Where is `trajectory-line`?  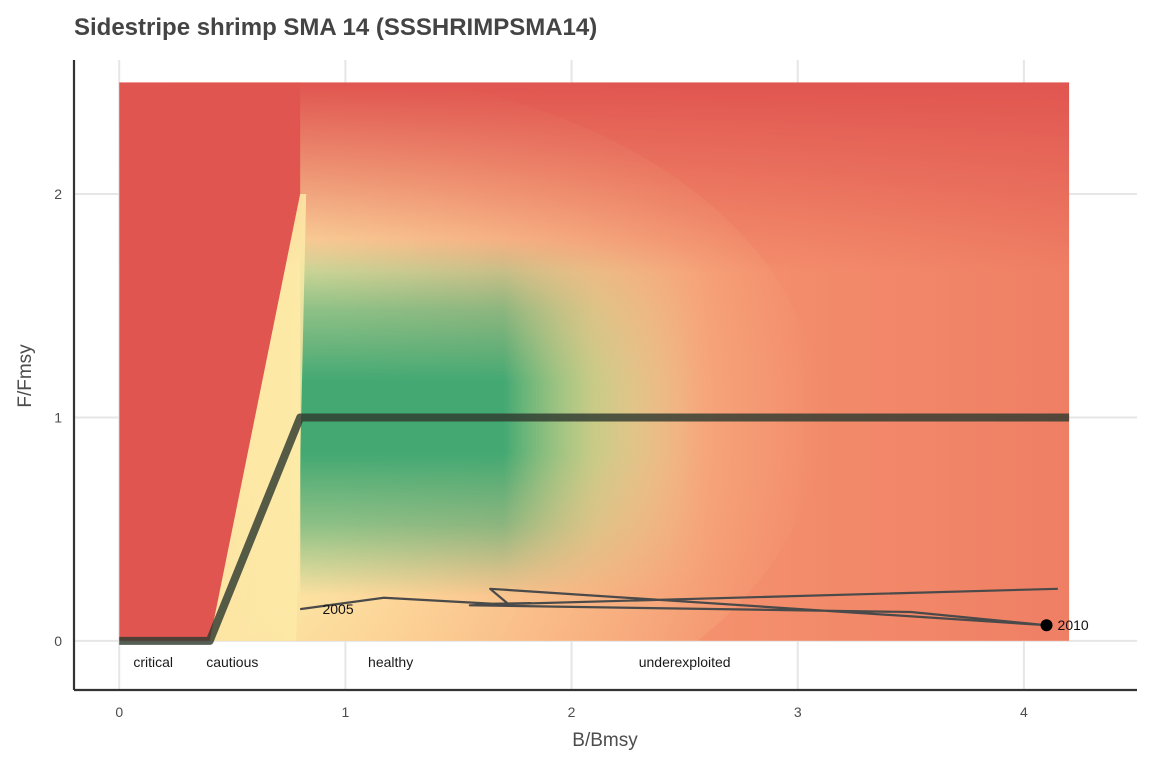 trajectory-line is located at coordinates (679, 607).